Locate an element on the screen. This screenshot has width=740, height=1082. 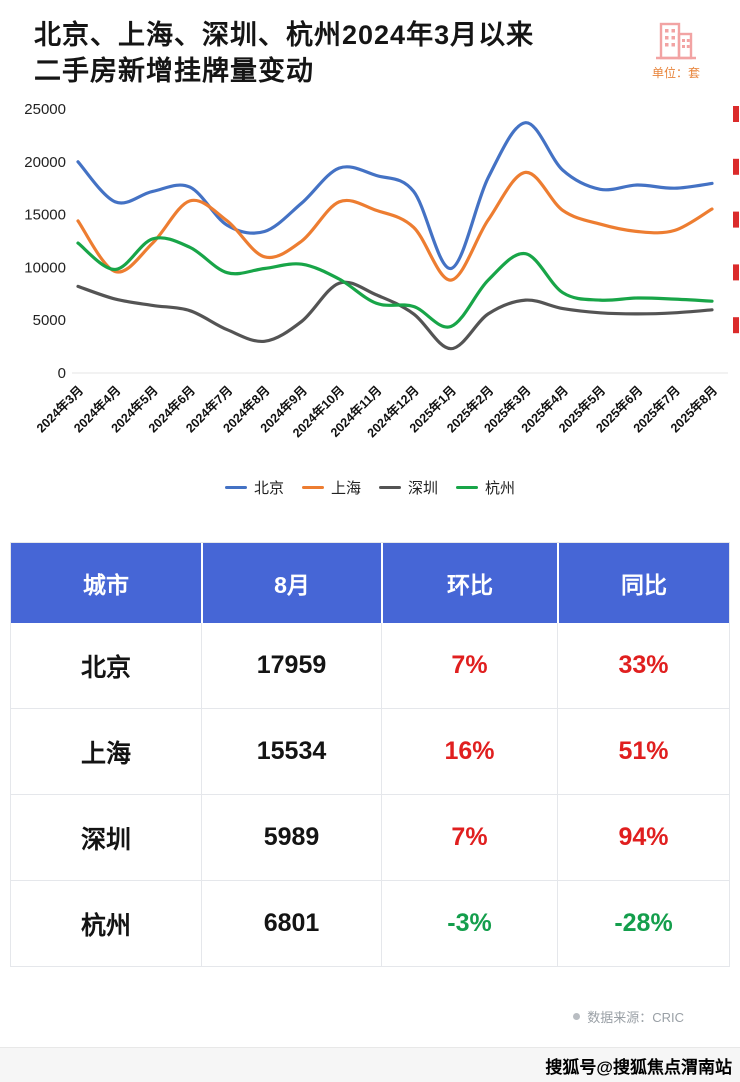
legend-item: 上海 is located at coordinates (331, 487).